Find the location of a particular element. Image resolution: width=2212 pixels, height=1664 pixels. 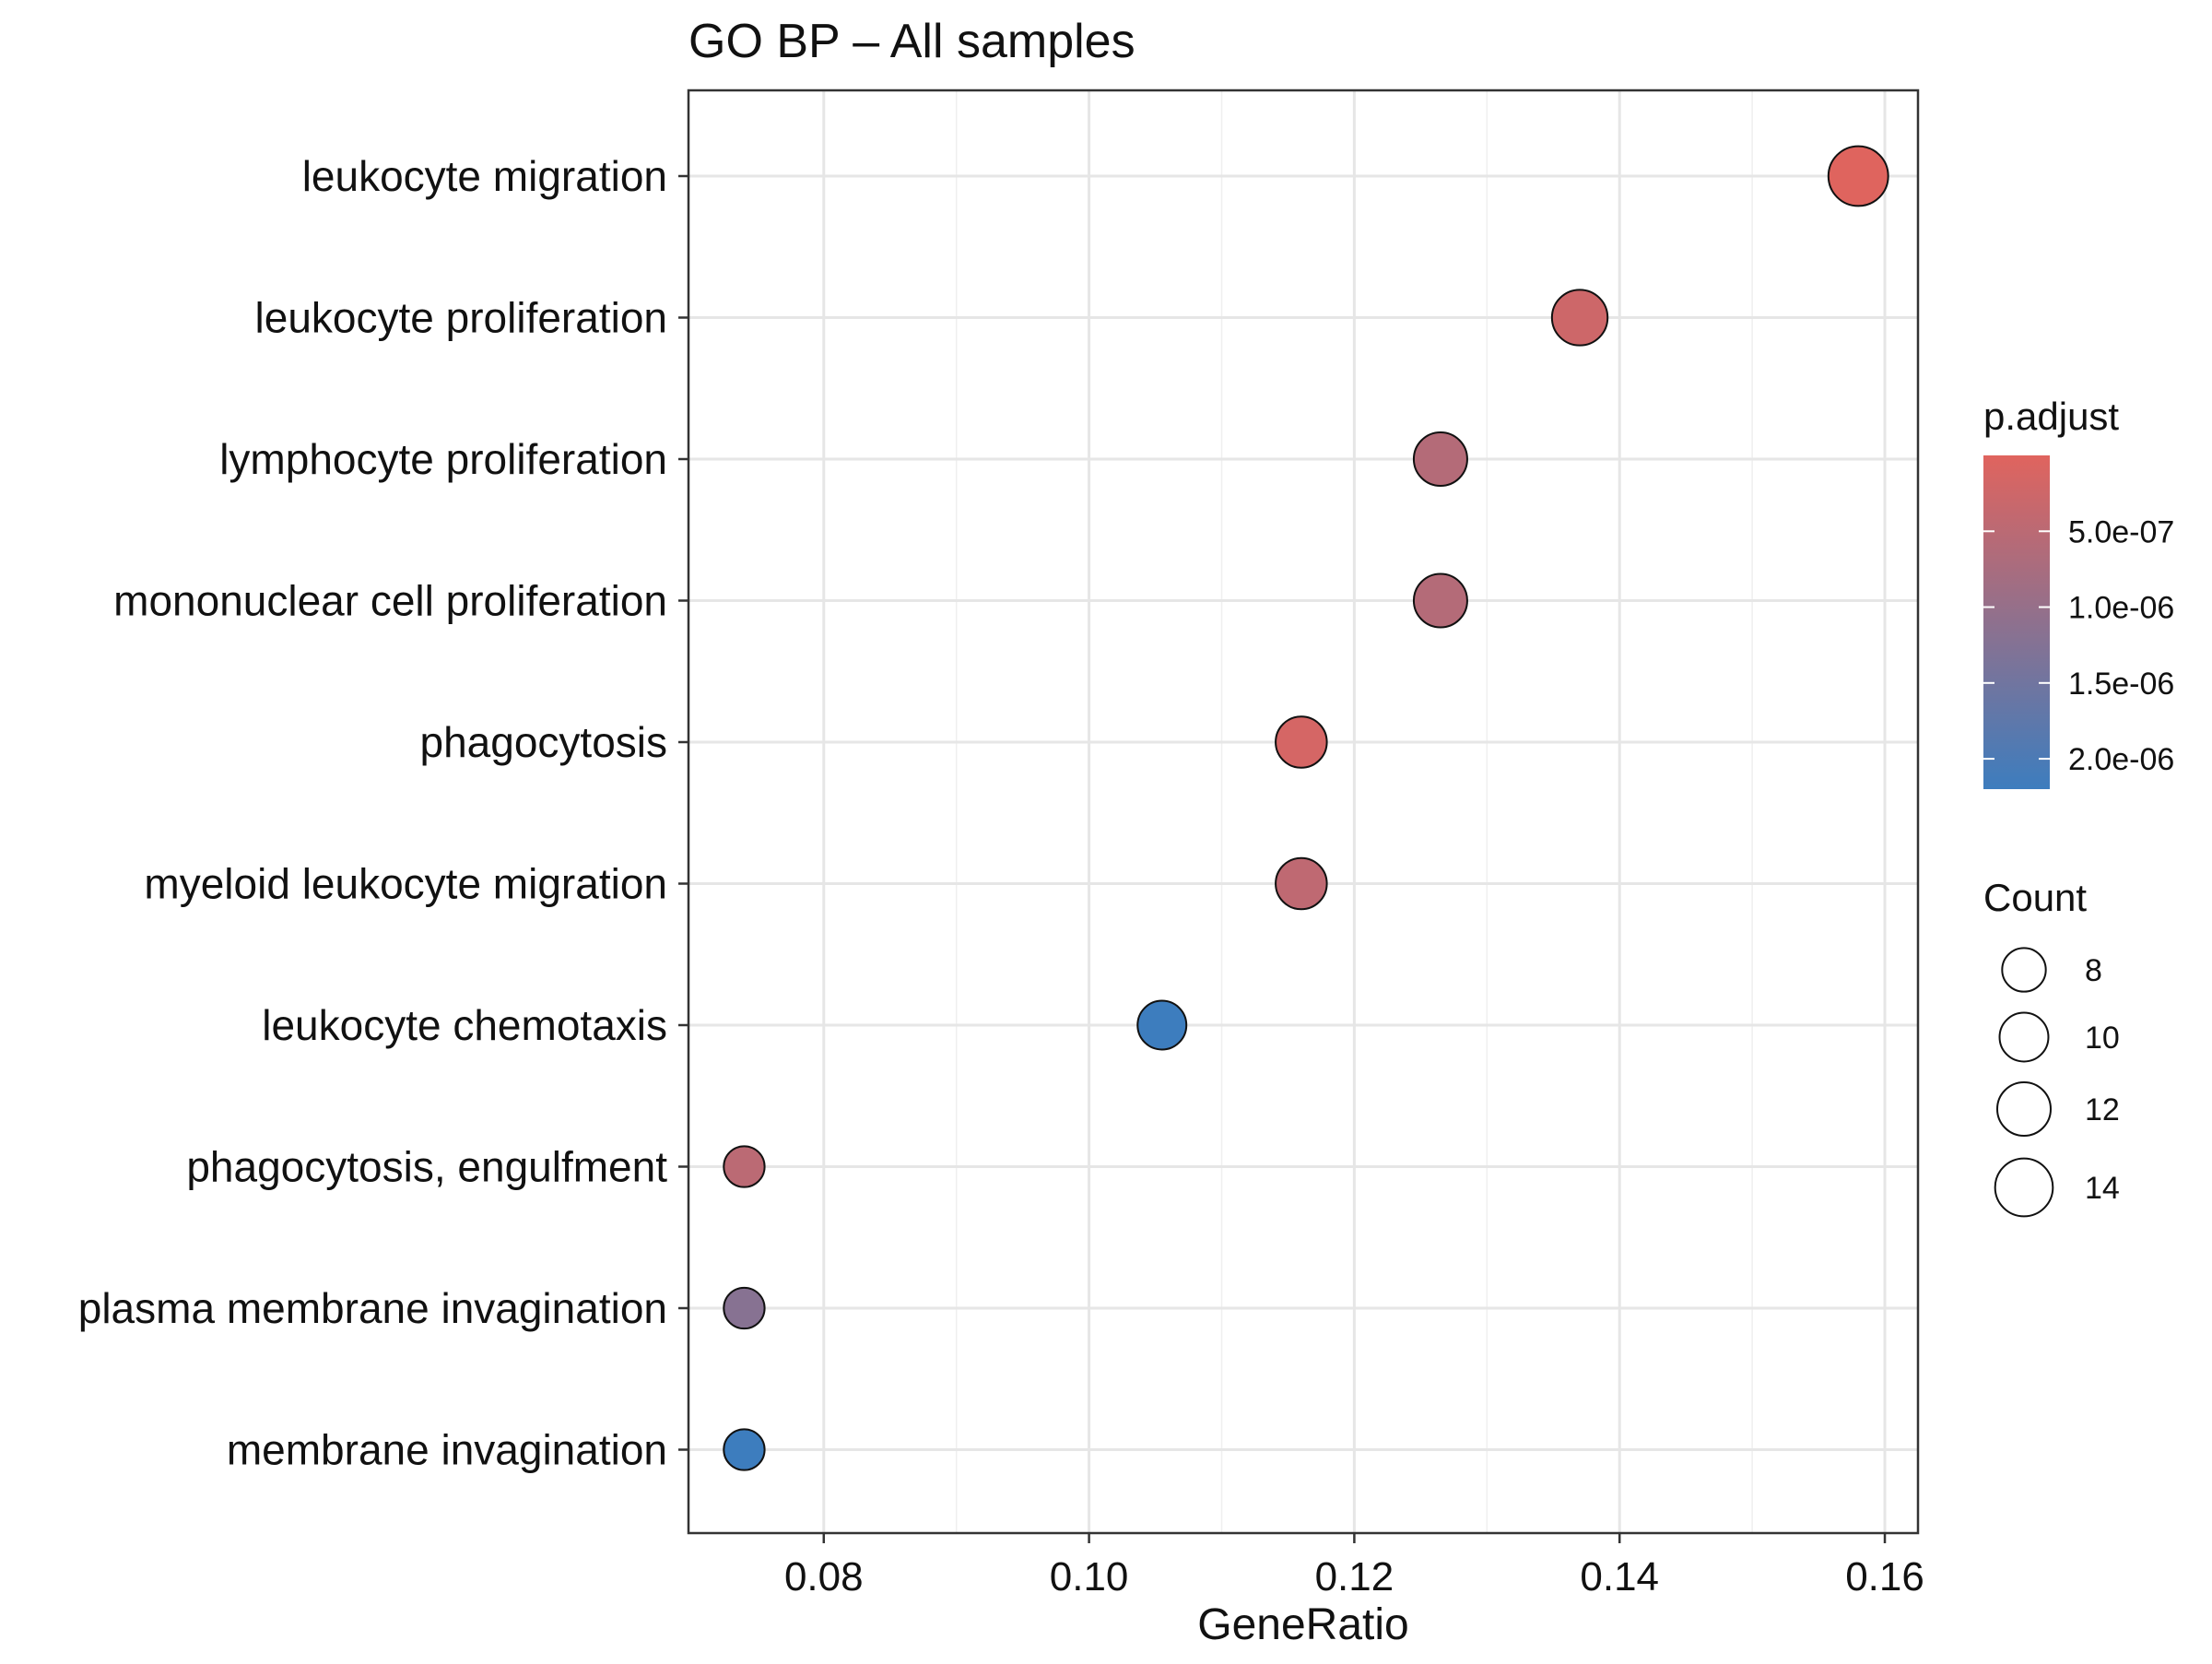

x-axis-label: GeneRatio is located at coordinates (1302, 1624).